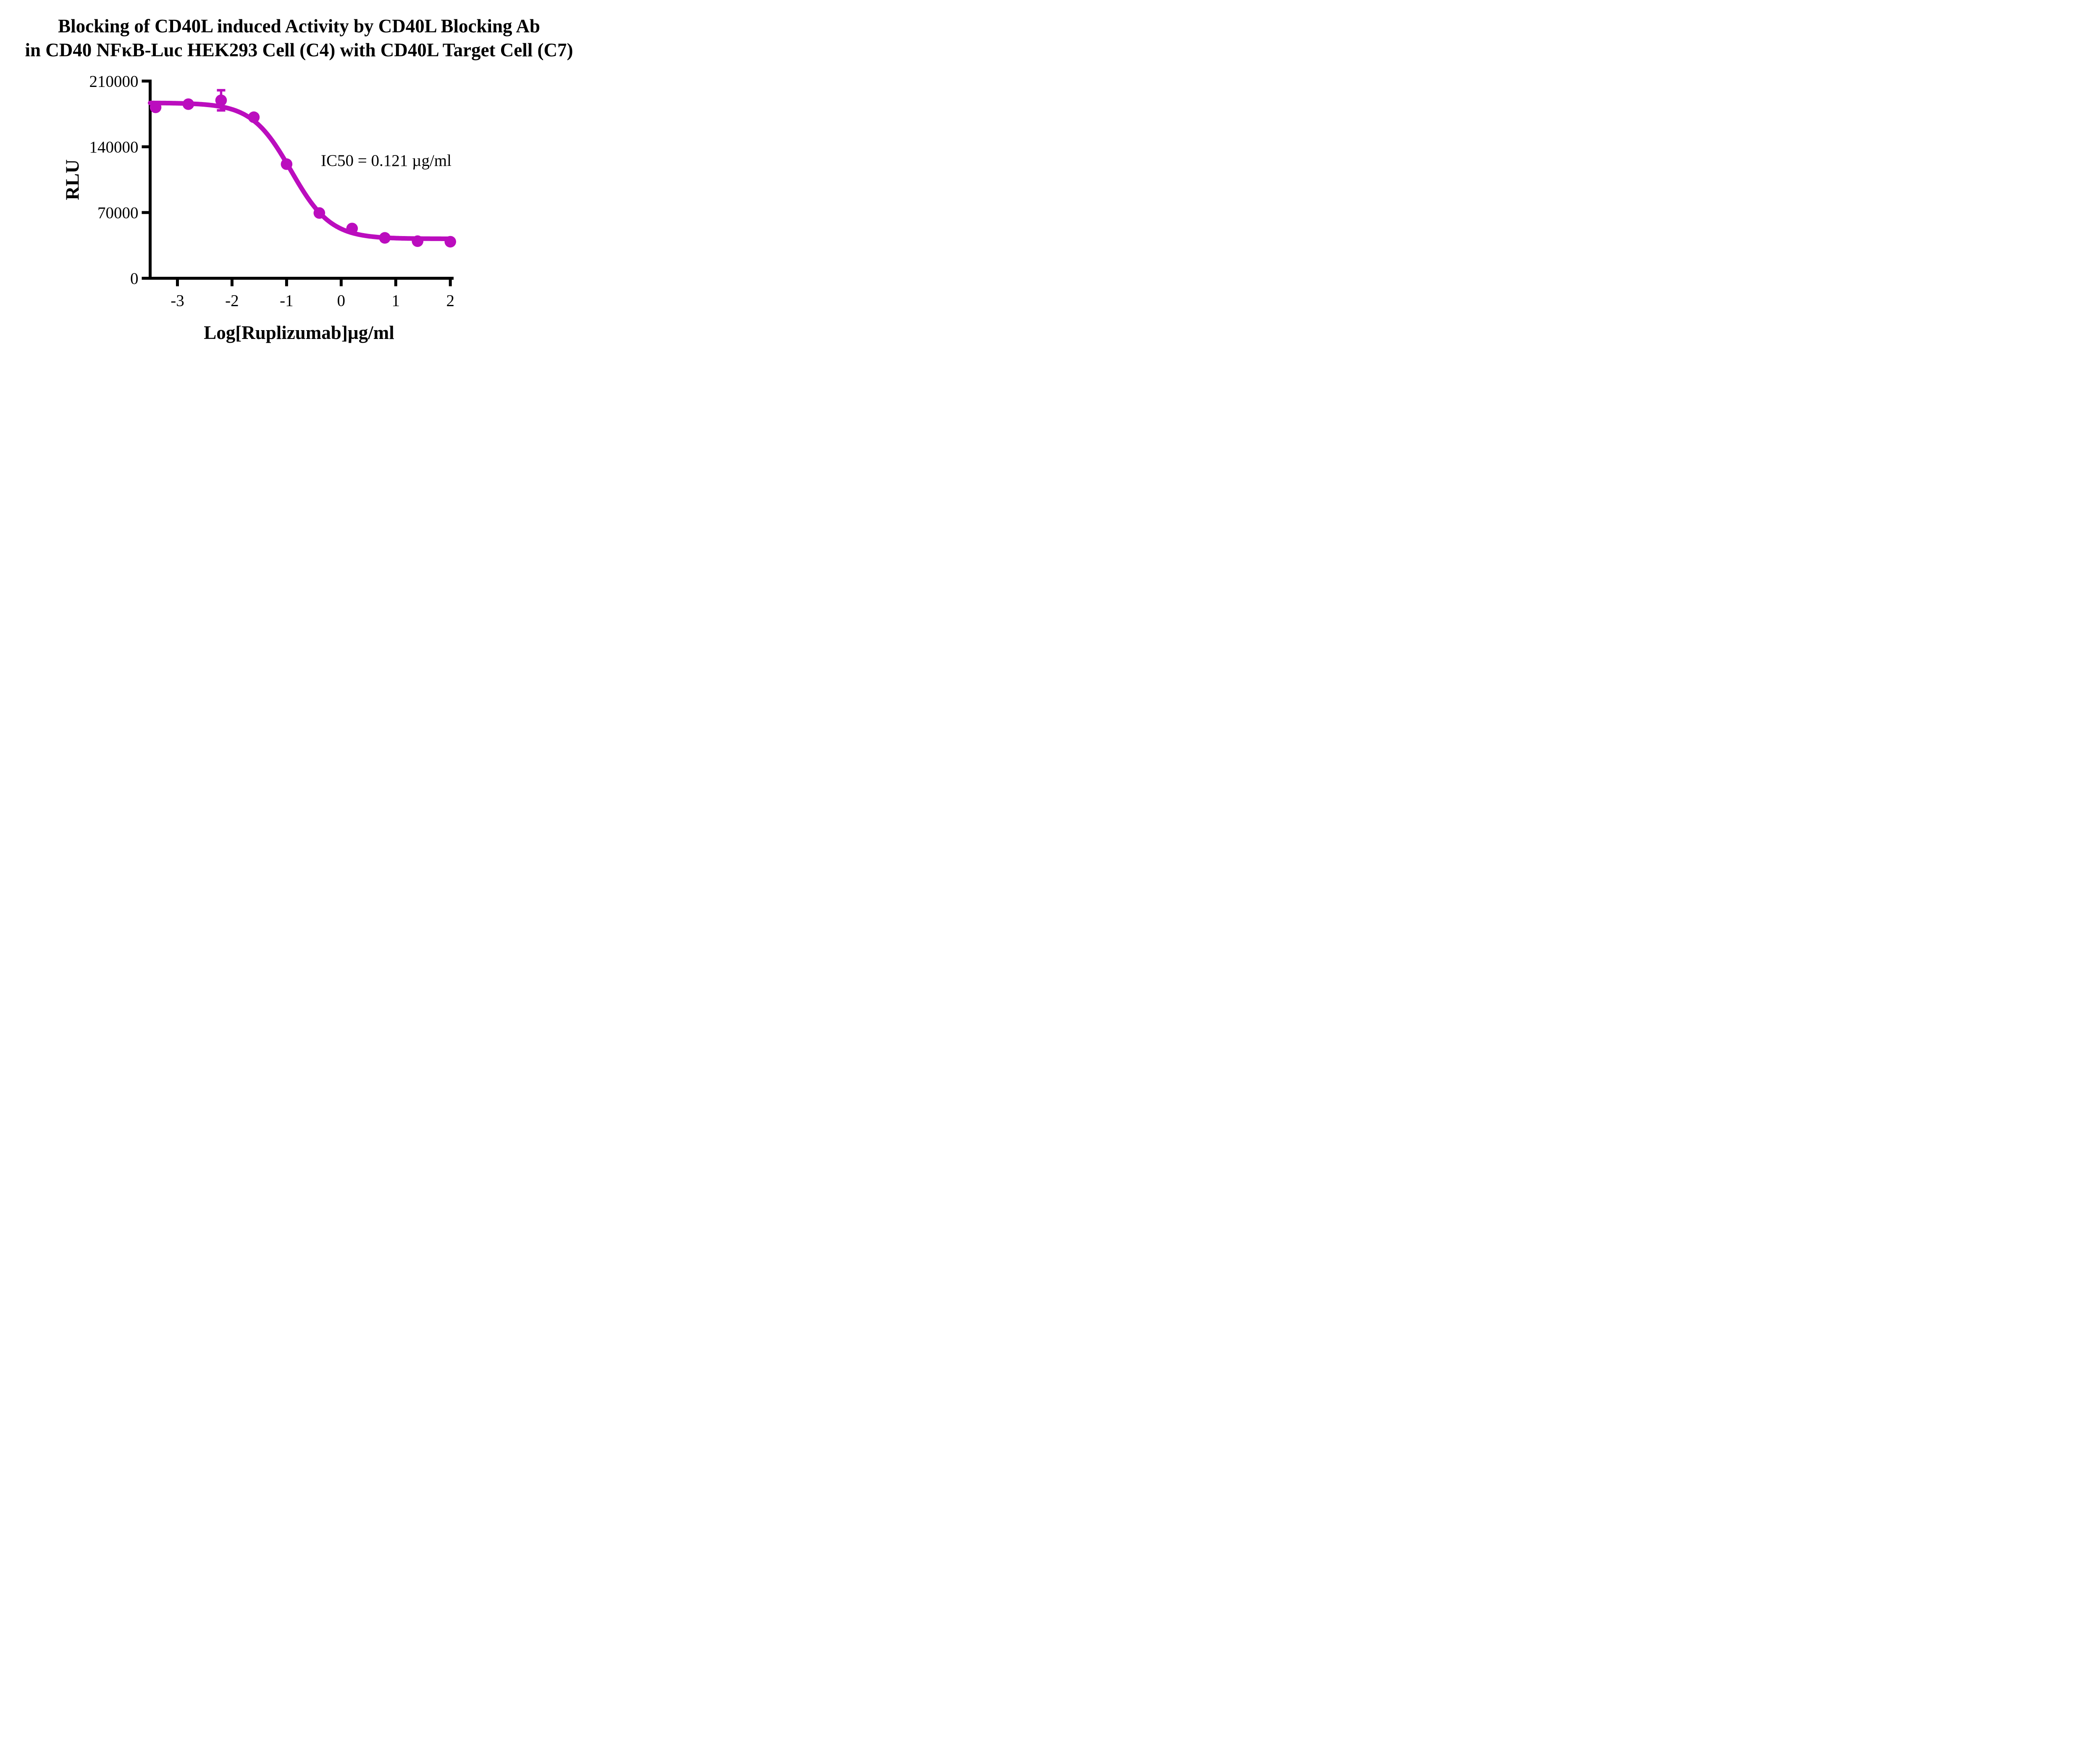 This screenshot has height=1759, width=2100. What do you see at coordinates (114, 147) in the screenshot?
I see `y-tick-label: 140000` at bounding box center [114, 147].